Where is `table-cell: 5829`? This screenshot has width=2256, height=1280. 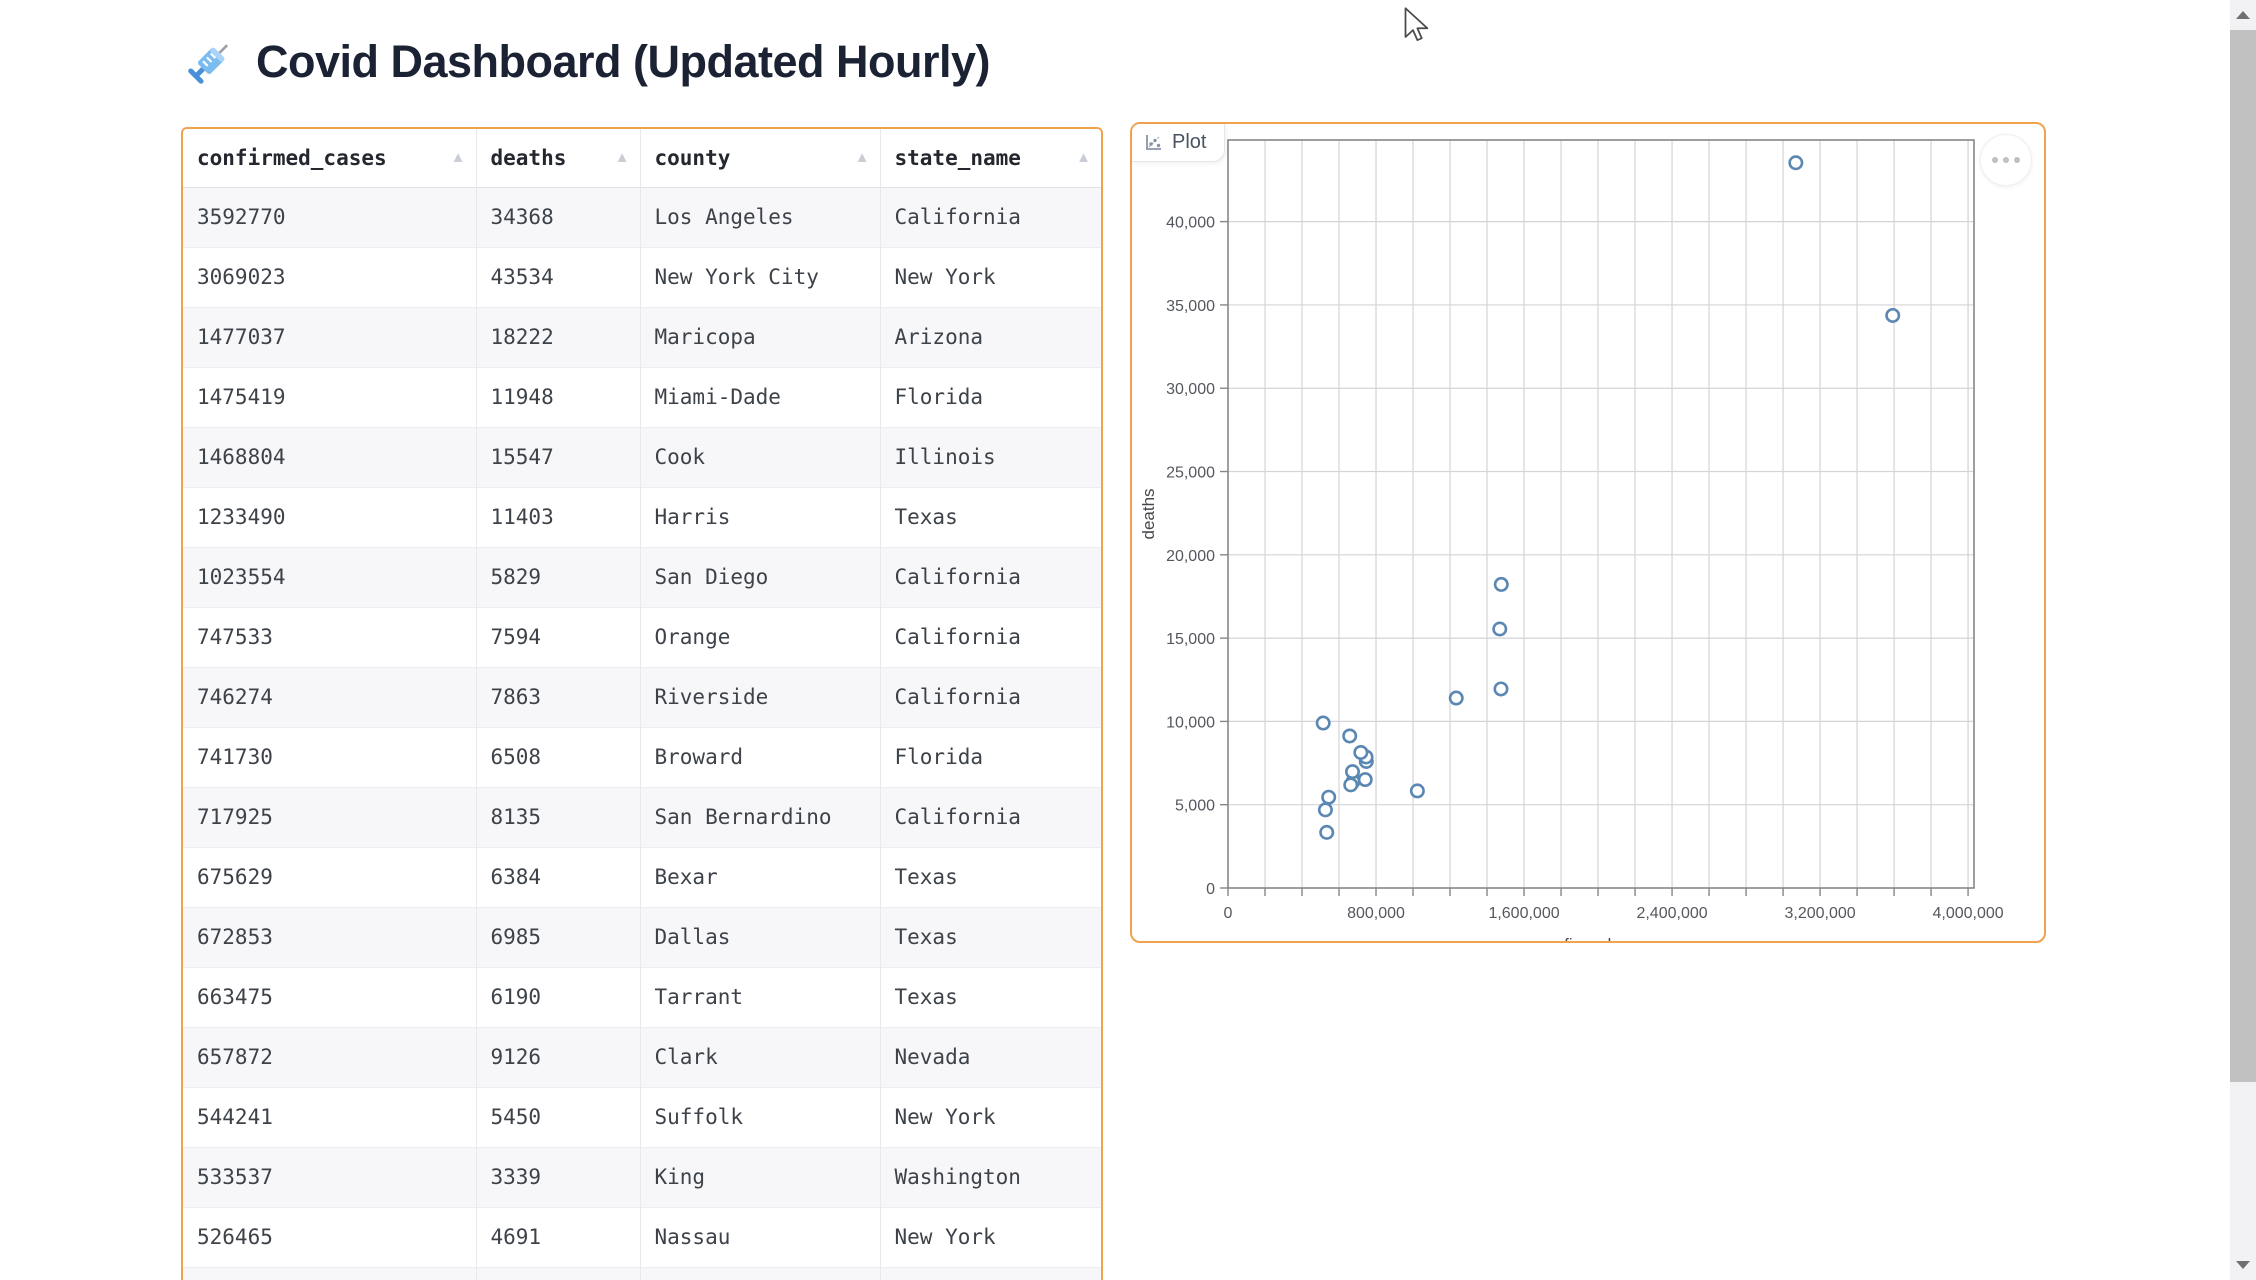 table-cell: 5829 is located at coordinates (558, 576).